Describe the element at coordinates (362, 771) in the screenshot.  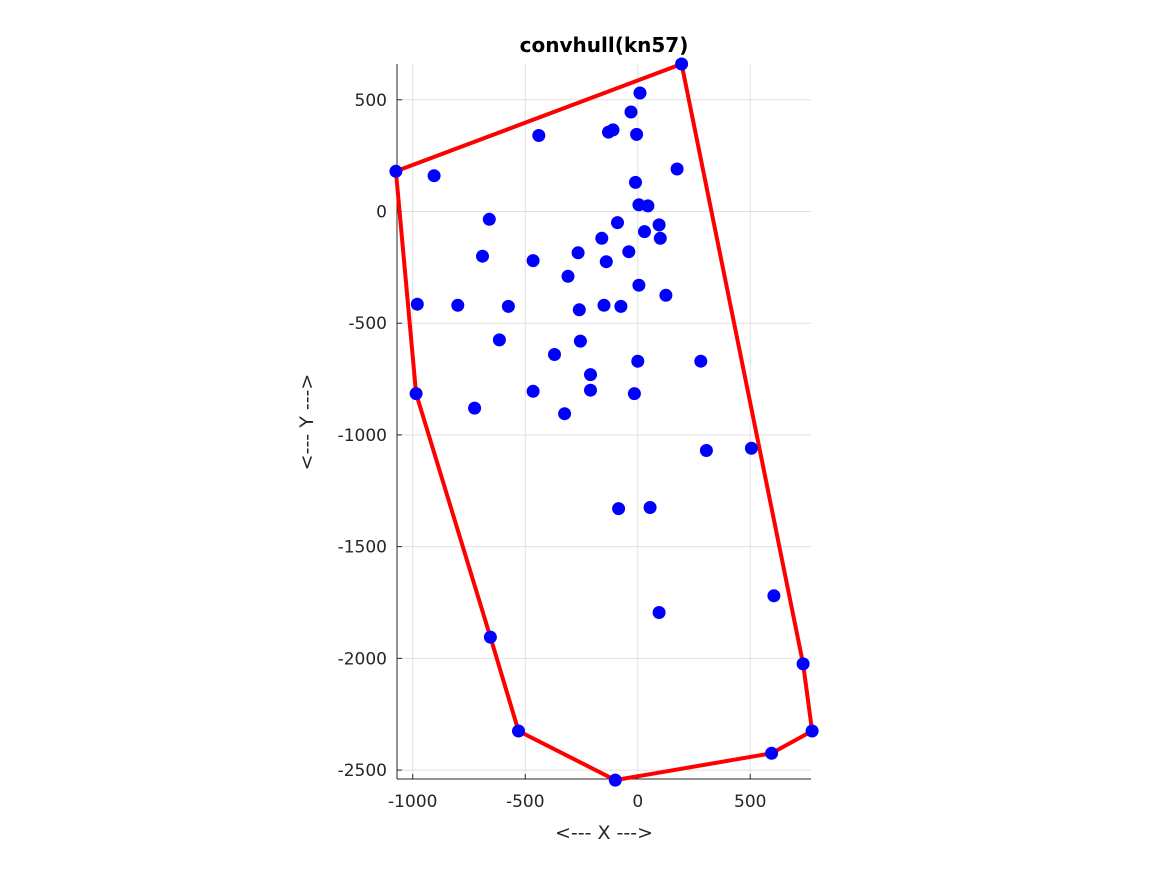
I see `y-tick-label: -2500` at that location.